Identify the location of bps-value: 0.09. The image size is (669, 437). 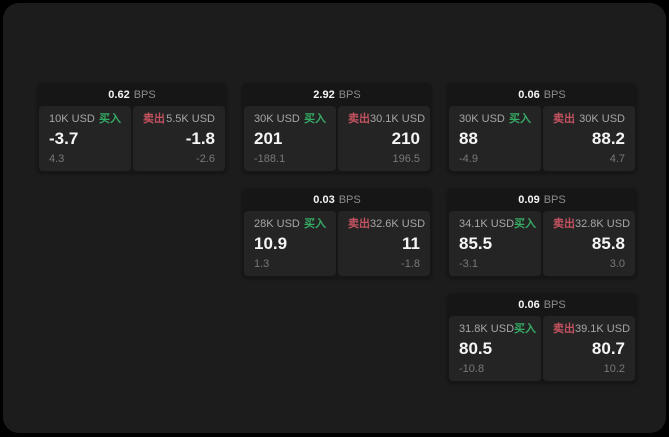
(529, 199).